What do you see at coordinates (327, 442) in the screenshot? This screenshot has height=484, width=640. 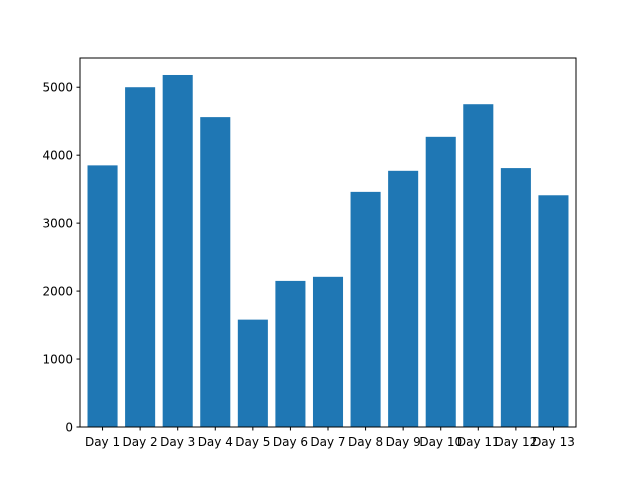 I see `x-tick-label-7: Day 7` at bounding box center [327, 442].